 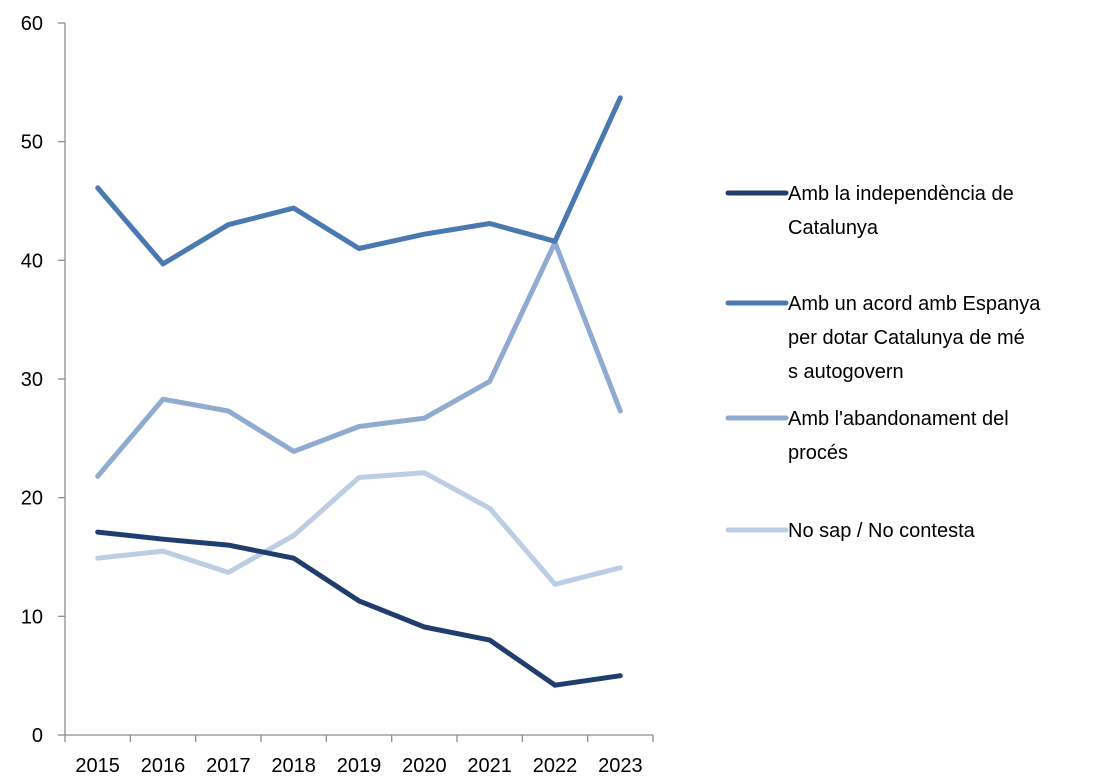 I want to click on x-tick-label: 2016, so click(x=163, y=766).